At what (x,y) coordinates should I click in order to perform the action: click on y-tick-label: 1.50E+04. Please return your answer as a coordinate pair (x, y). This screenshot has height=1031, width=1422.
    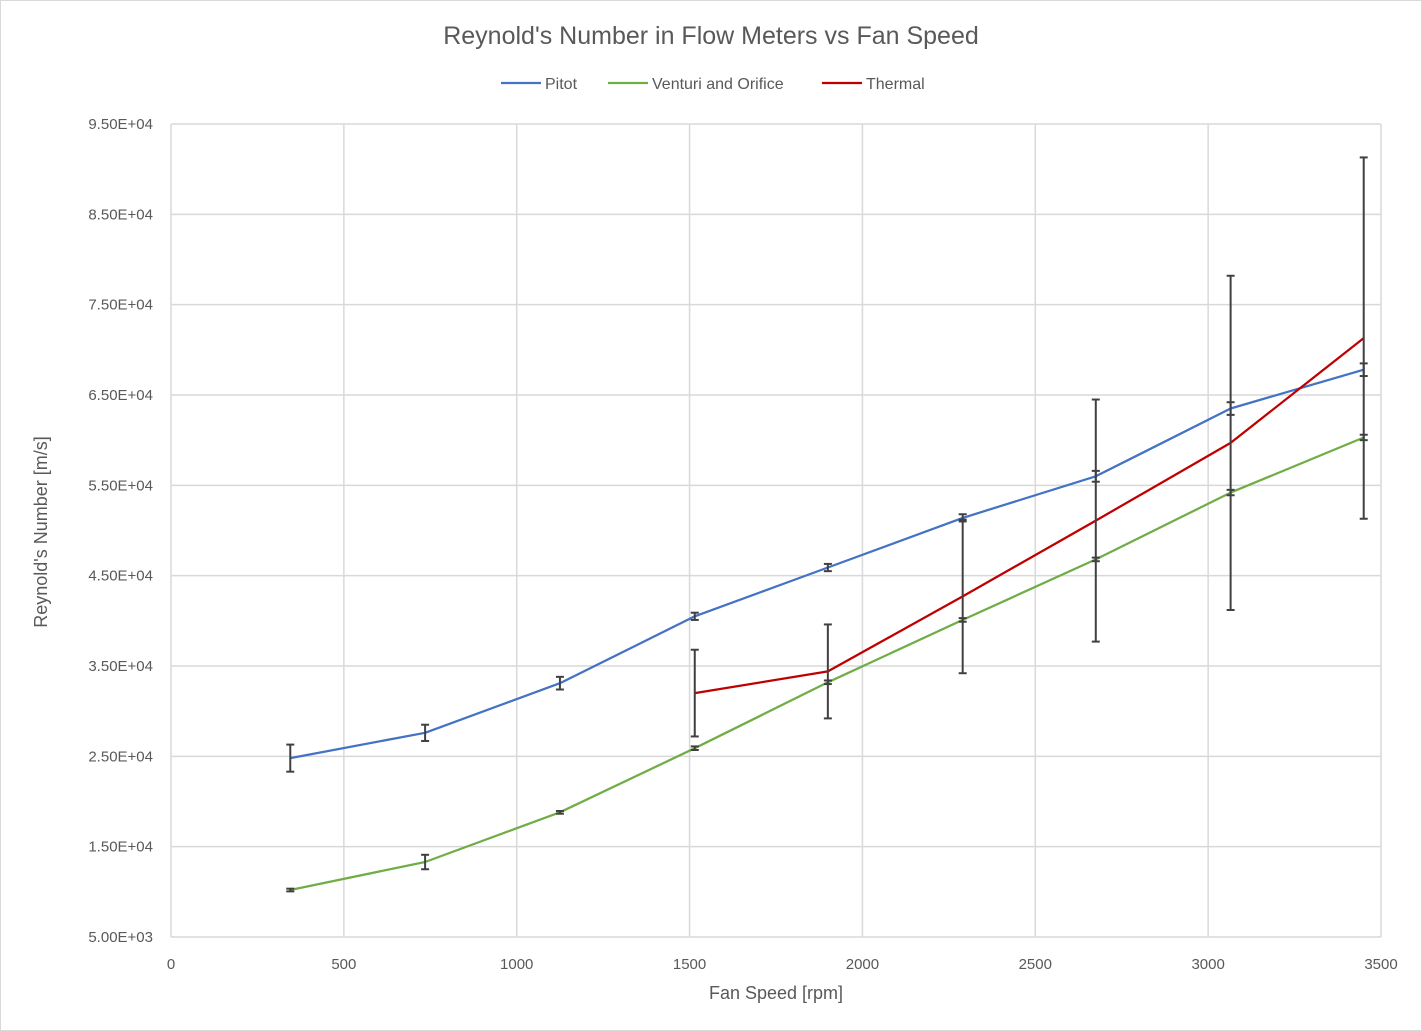
    Looking at the image, I should click on (120, 847).